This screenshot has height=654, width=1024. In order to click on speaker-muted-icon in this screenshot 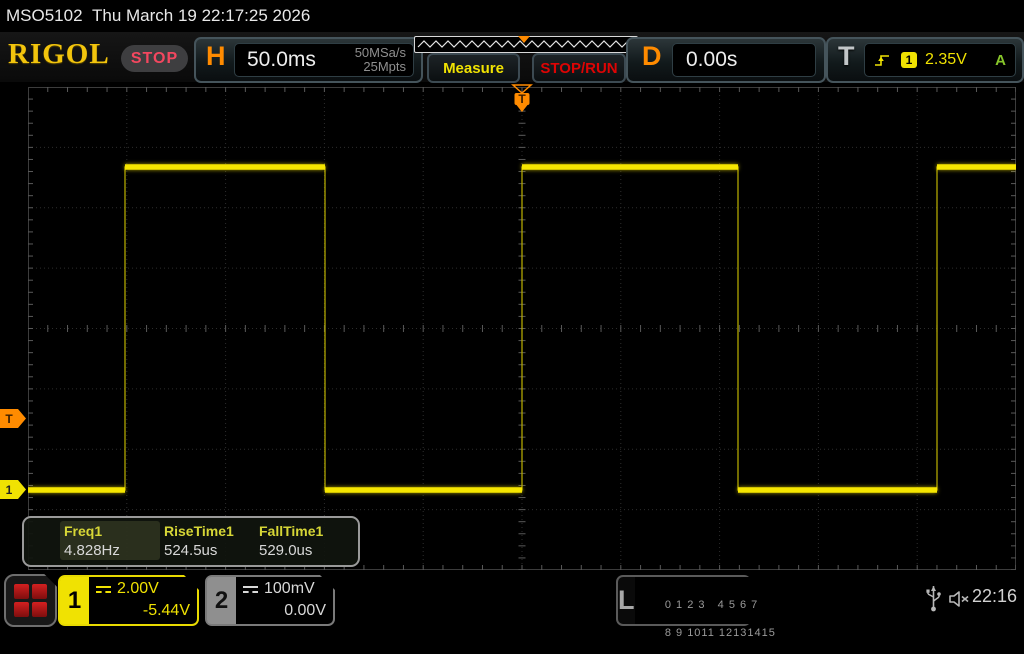, I will do `click(960, 599)`.